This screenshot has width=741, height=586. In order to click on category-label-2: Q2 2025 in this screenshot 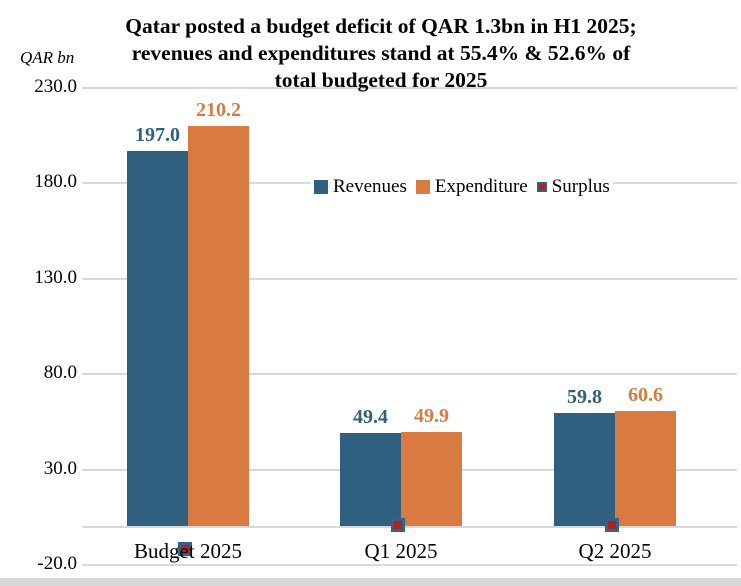, I will do `click(615, 551)`.